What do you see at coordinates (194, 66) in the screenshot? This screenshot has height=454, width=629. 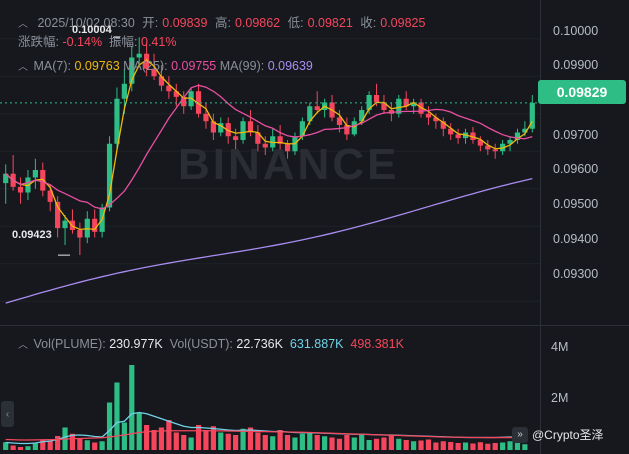 I see `ma25-value: 0.09755` at bounding box center [194, 66].